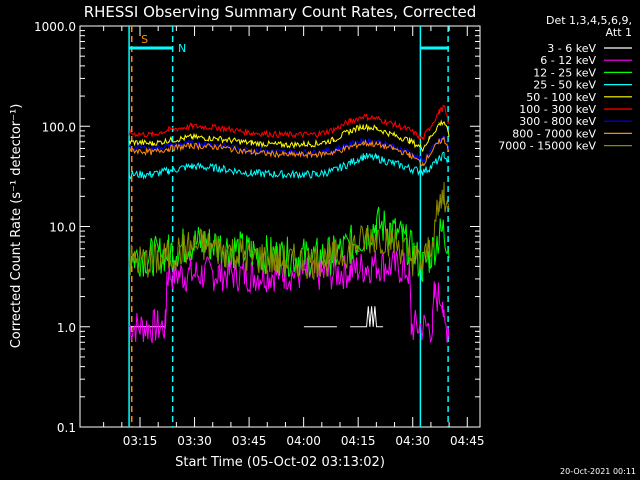 Image resolution: width=640 pixels, height=480 pixels. I want to click on legend-entry-label: 800 - 7000 keV, so click(554, 133).